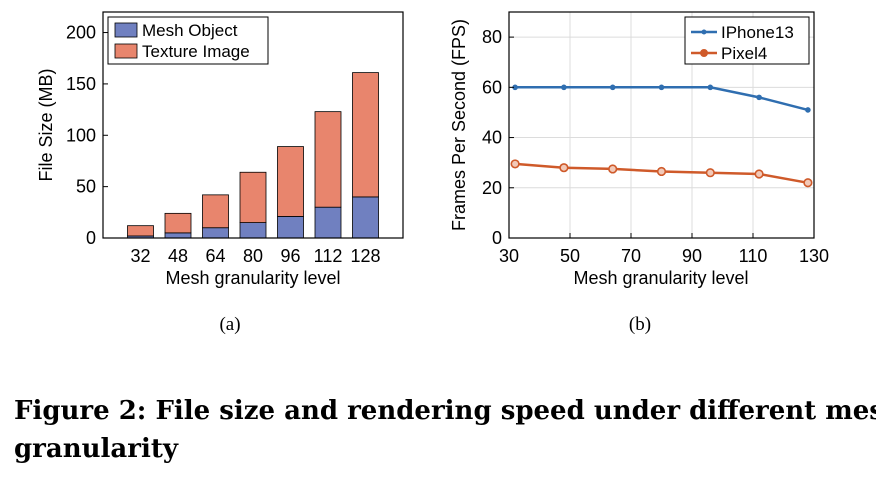 This screenshot has width=876, height=478. I want to click on y-tick-label: 60, so click(492, 87).